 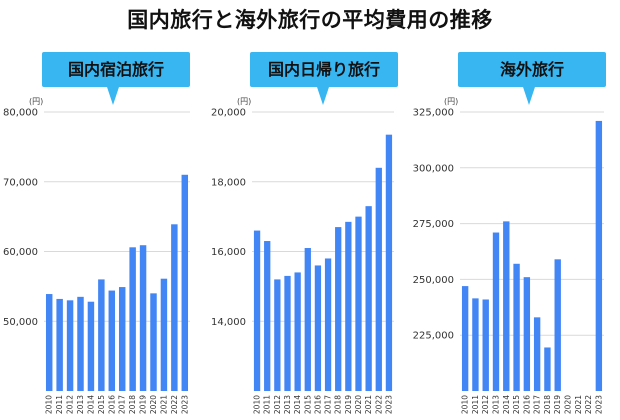 What do you see at coordinates (228, 182) in the screenshot?
I see `y-tick-label: 18,000` at bounding box center [228, 182].